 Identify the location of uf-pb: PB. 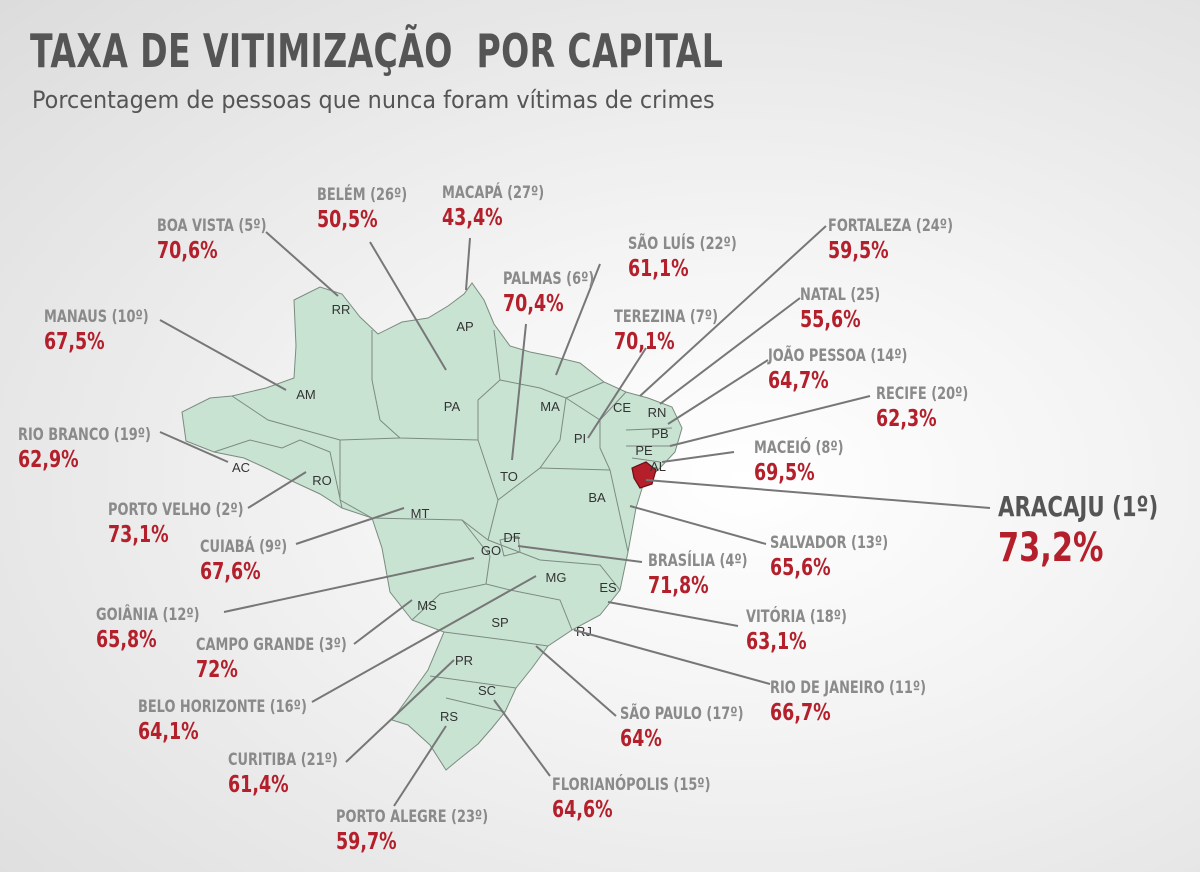
(659, 433).